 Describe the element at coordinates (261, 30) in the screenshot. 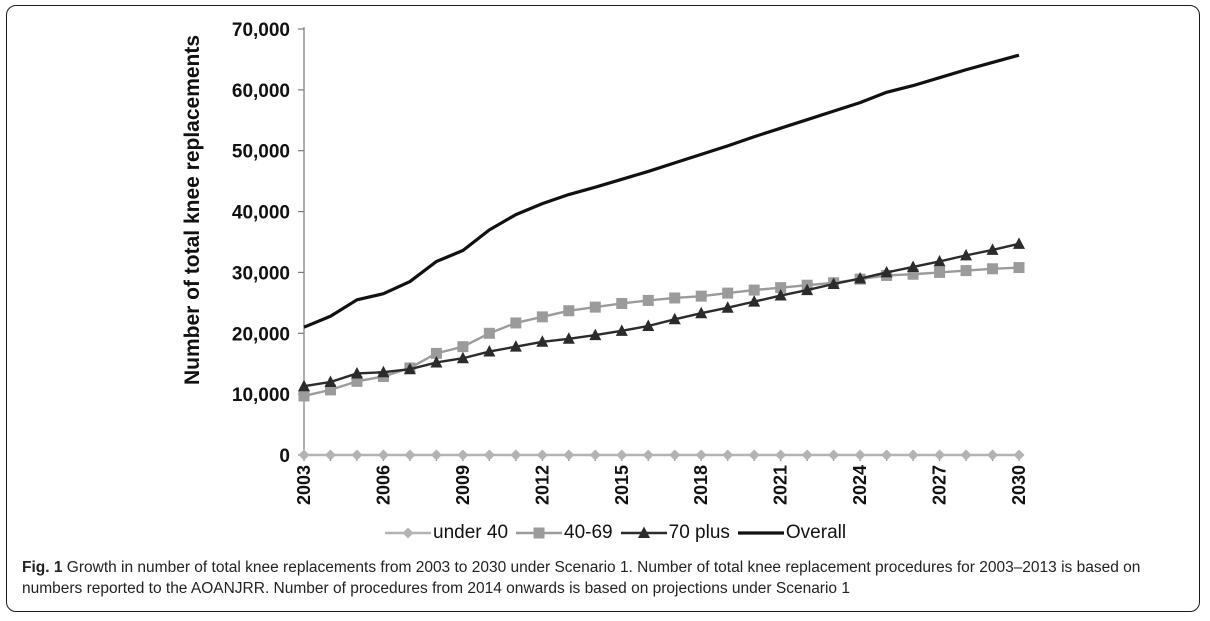

I see `y-tick-label: 70,000` at that location.